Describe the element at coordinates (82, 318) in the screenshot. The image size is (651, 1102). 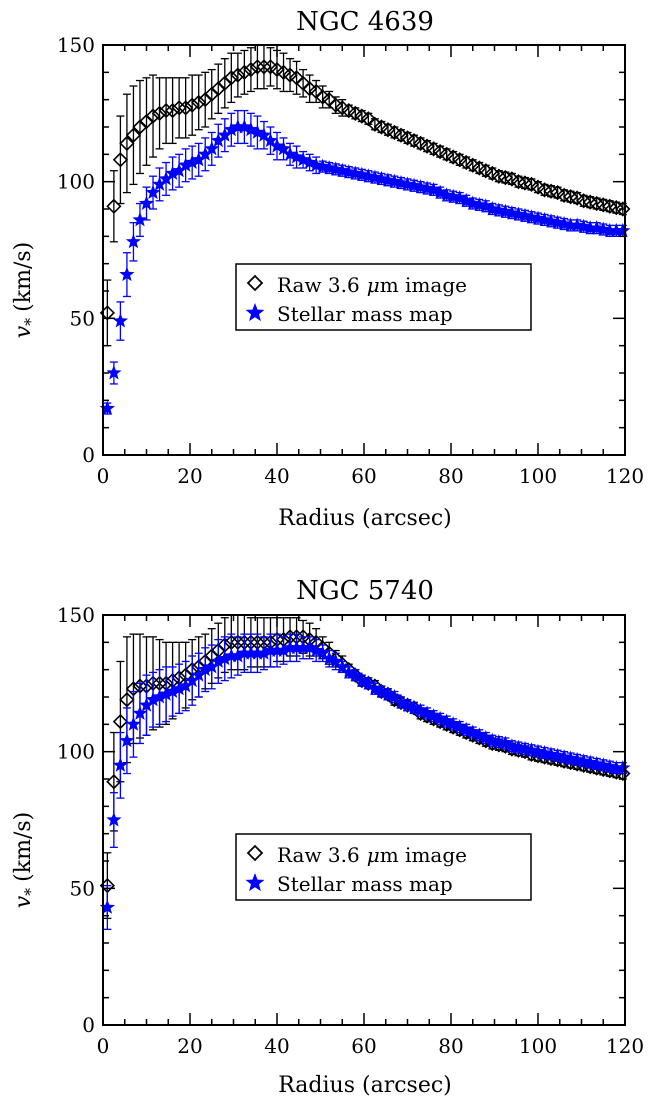
I see `y-tick-label: 50` at that location.